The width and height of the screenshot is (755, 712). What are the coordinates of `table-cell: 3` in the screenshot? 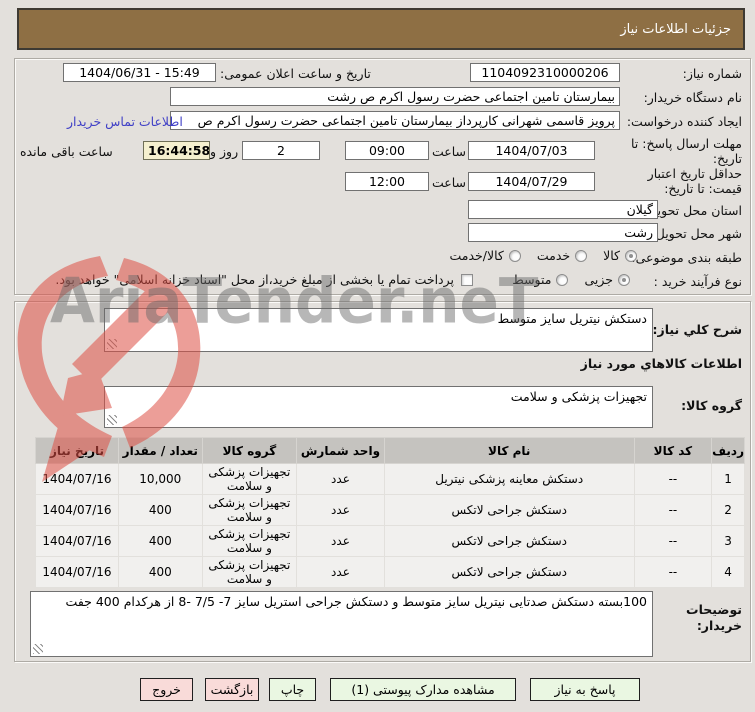 It's located at (728, 541).